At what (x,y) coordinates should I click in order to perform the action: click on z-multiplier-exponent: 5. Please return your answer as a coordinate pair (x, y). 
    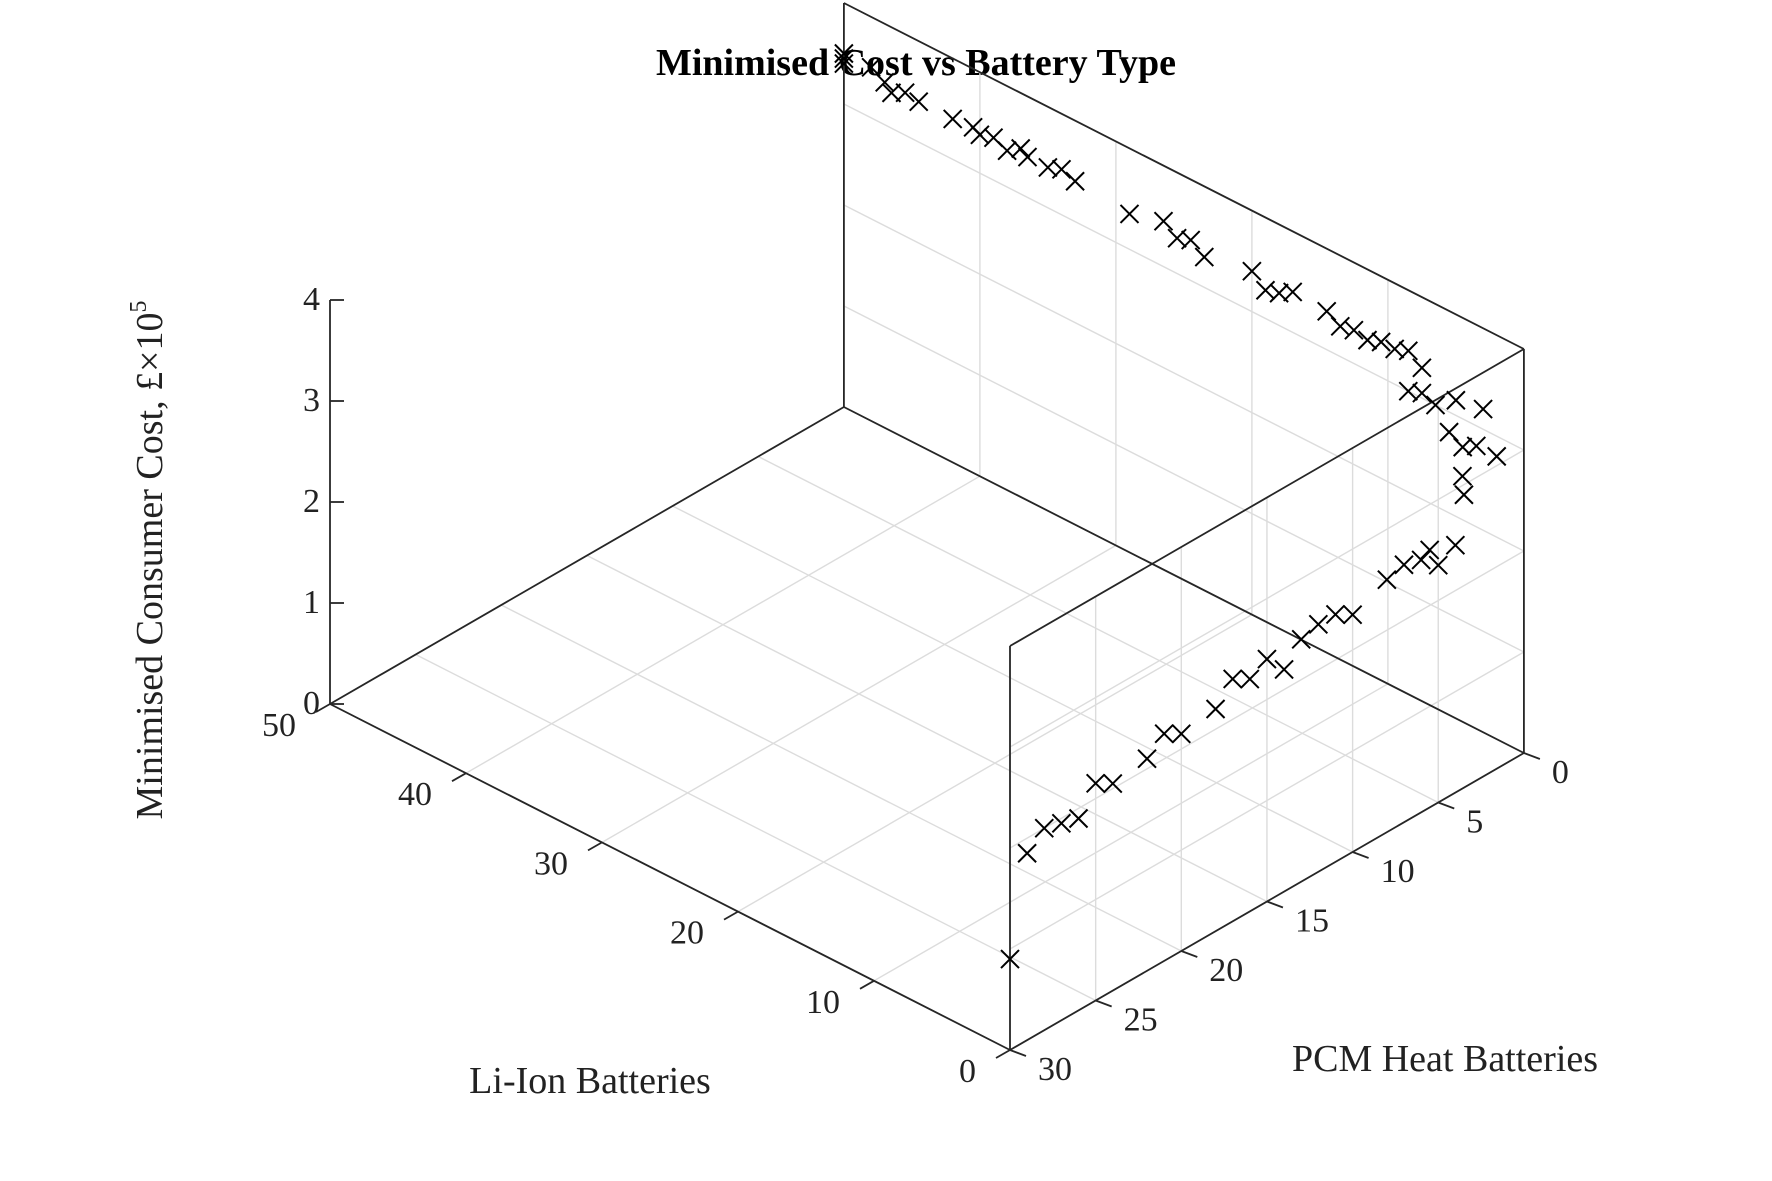
    Looking at the image, I should click on (139, 306).